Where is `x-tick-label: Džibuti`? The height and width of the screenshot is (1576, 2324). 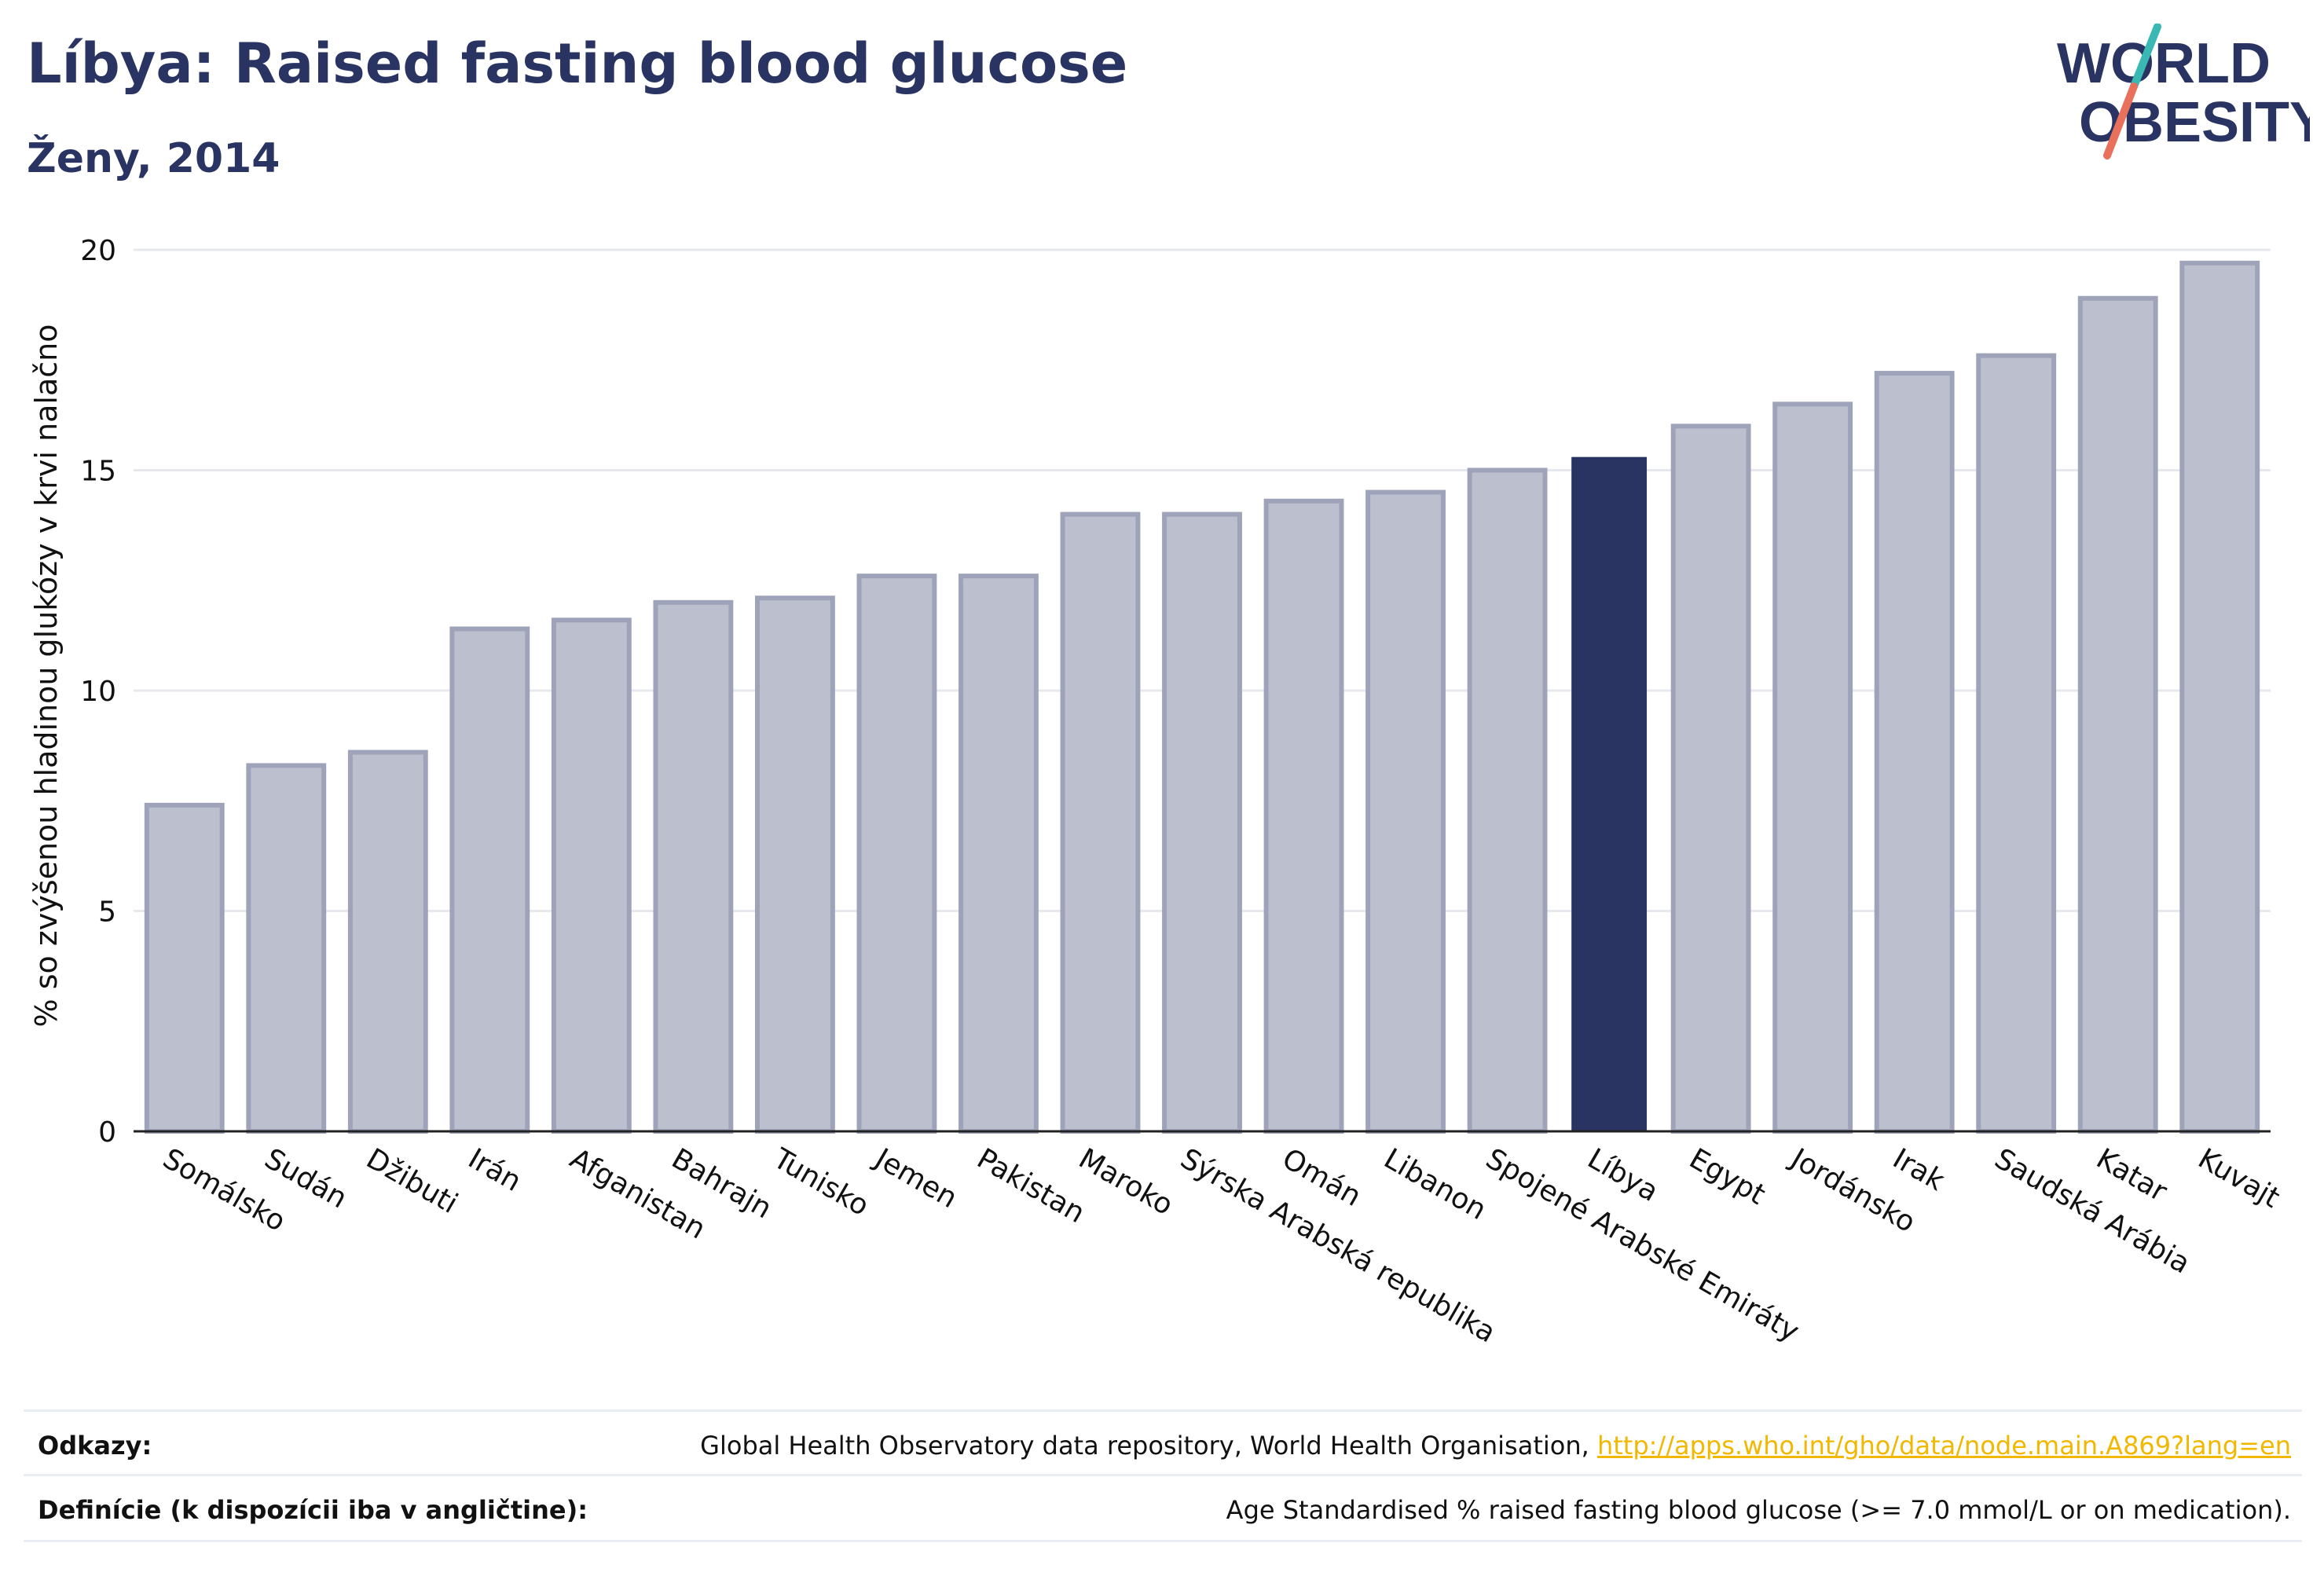 x-tick-label: Džibuti is located at coordinates (412, 1181).